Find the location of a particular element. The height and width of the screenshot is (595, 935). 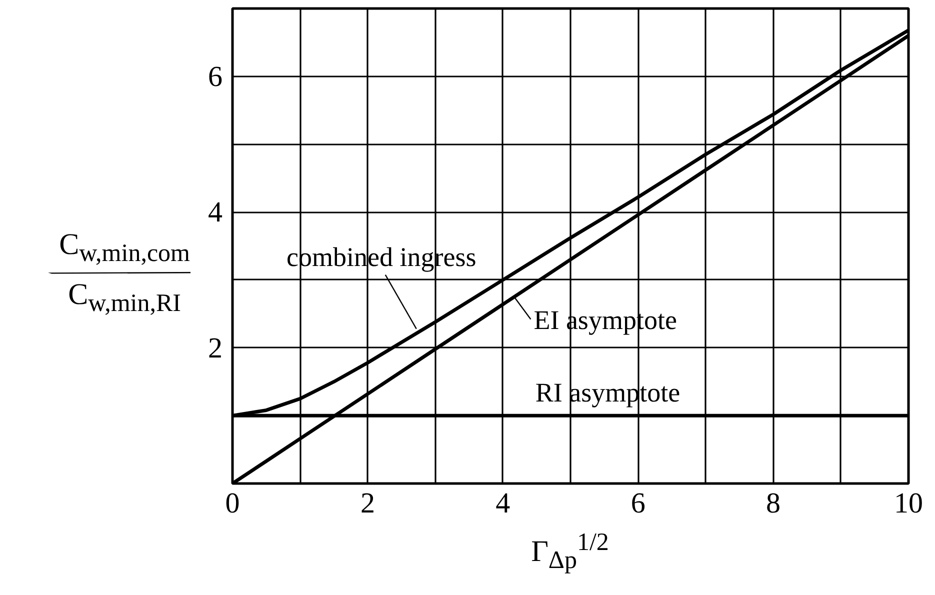

y-tick-label: 4 is located at coordinates (215, 212).